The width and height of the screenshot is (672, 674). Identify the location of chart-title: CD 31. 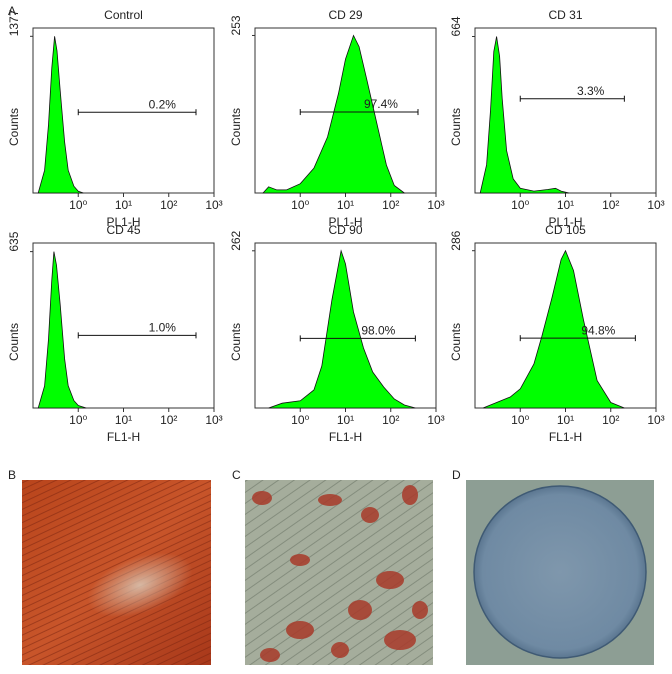
(565, 15).